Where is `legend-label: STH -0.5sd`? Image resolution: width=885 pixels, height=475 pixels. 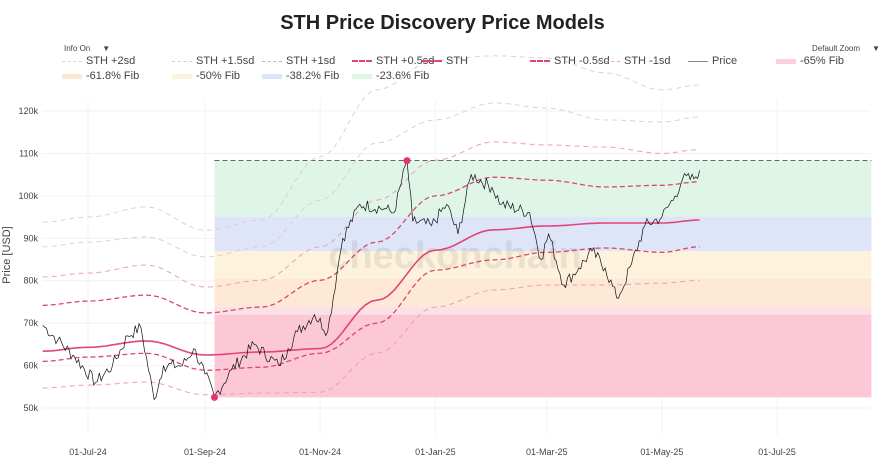 legend-label: STH -0.5sd is located at coordinates (582, 61).